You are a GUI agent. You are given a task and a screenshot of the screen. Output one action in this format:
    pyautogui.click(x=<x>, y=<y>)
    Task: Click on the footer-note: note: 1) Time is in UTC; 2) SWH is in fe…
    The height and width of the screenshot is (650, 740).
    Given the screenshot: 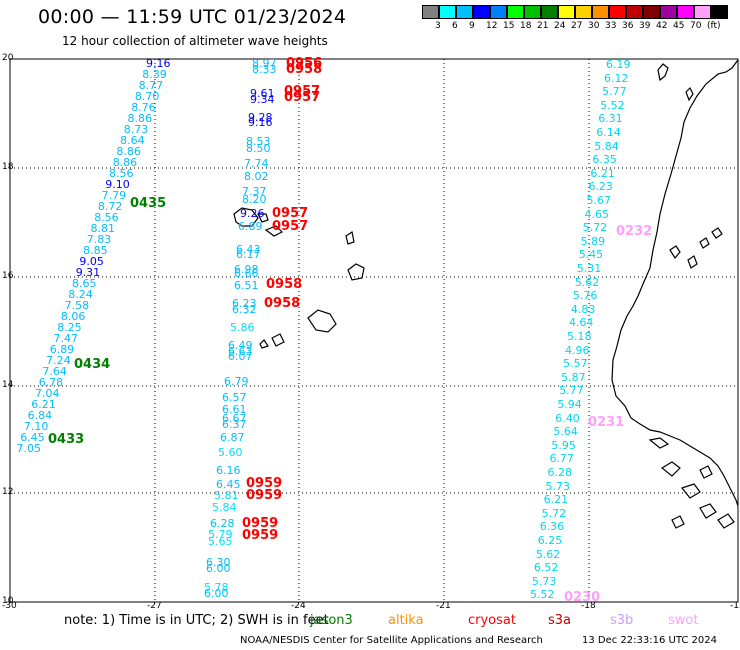 What is the action you would take?
    pyautogui.click(x=196, y=620)
    